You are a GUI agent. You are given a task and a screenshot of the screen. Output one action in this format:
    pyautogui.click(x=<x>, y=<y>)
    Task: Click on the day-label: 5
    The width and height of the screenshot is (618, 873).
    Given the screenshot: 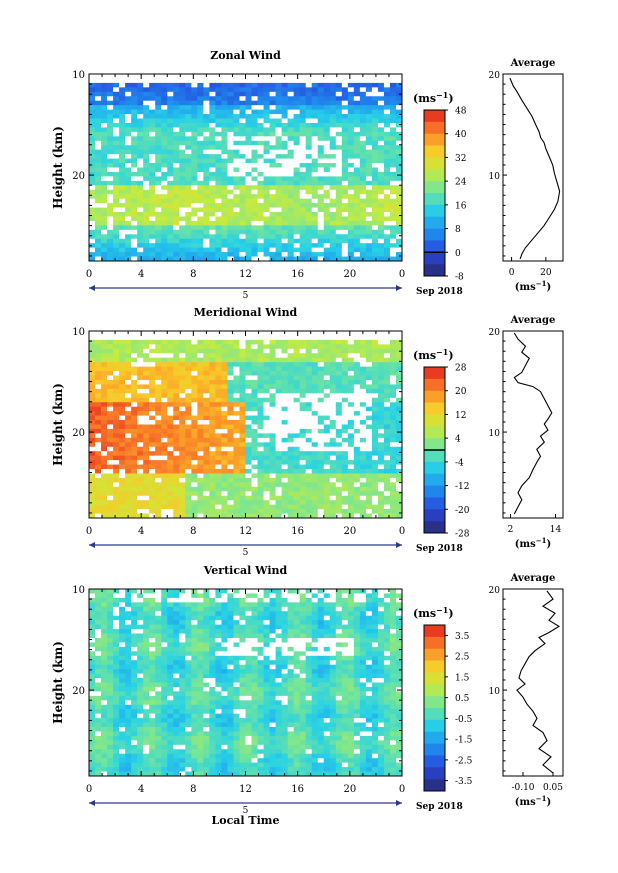 What is the action you would take?
    pyautogui.click(x=246, y=296)
    